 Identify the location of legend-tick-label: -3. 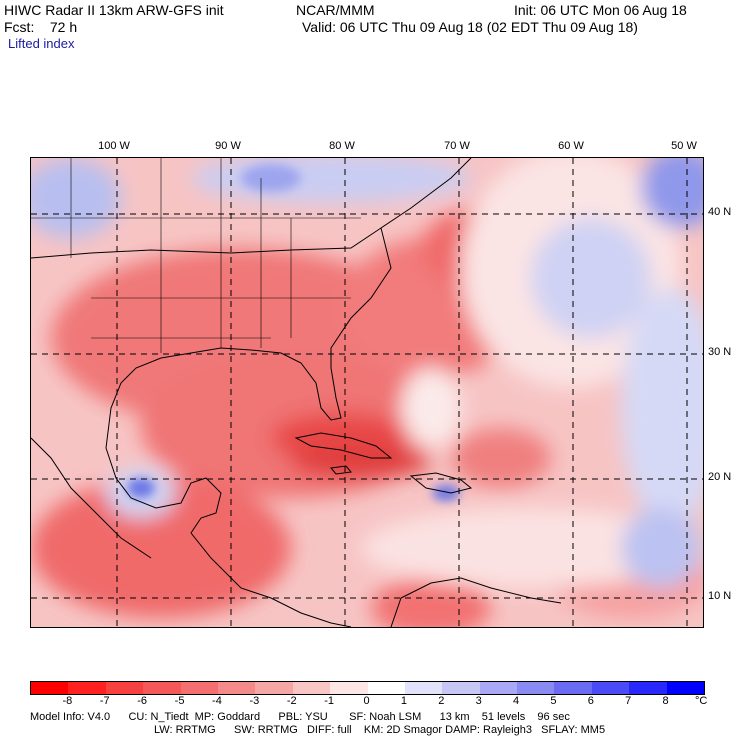
(254, 701).